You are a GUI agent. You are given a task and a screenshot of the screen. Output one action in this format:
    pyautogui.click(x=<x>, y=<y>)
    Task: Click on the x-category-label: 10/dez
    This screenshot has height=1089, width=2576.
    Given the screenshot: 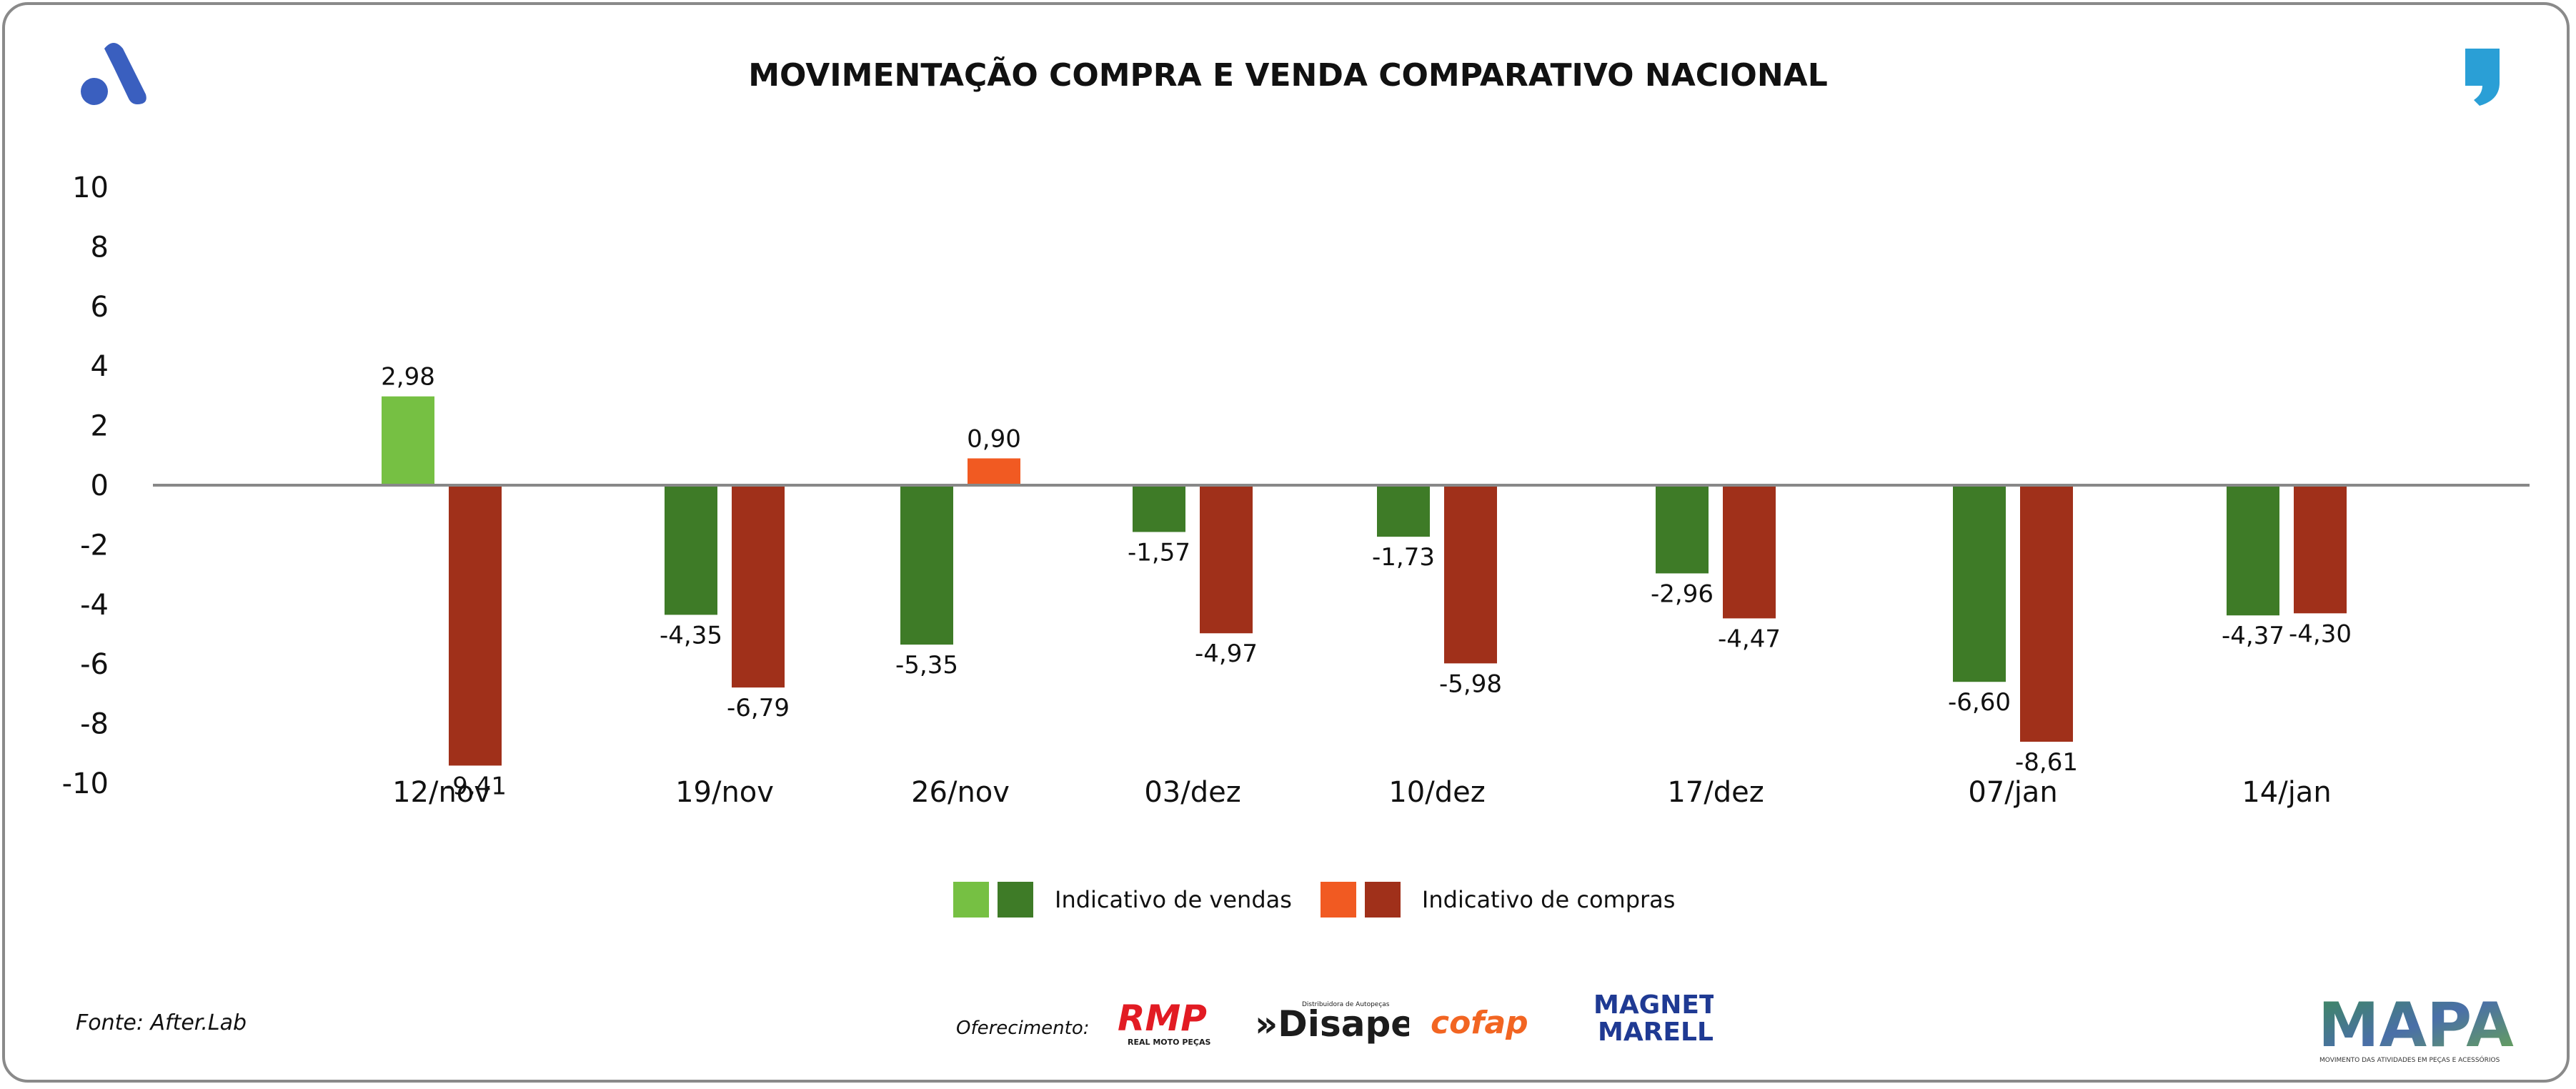 What is the action you would take?
    pyautogui.click(x=1436, y=792)
    